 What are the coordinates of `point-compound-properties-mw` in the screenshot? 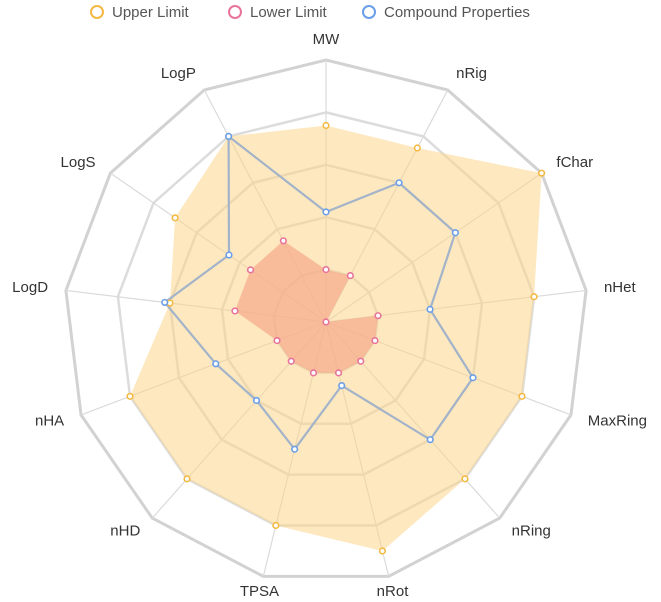 It's located at (326, 212).